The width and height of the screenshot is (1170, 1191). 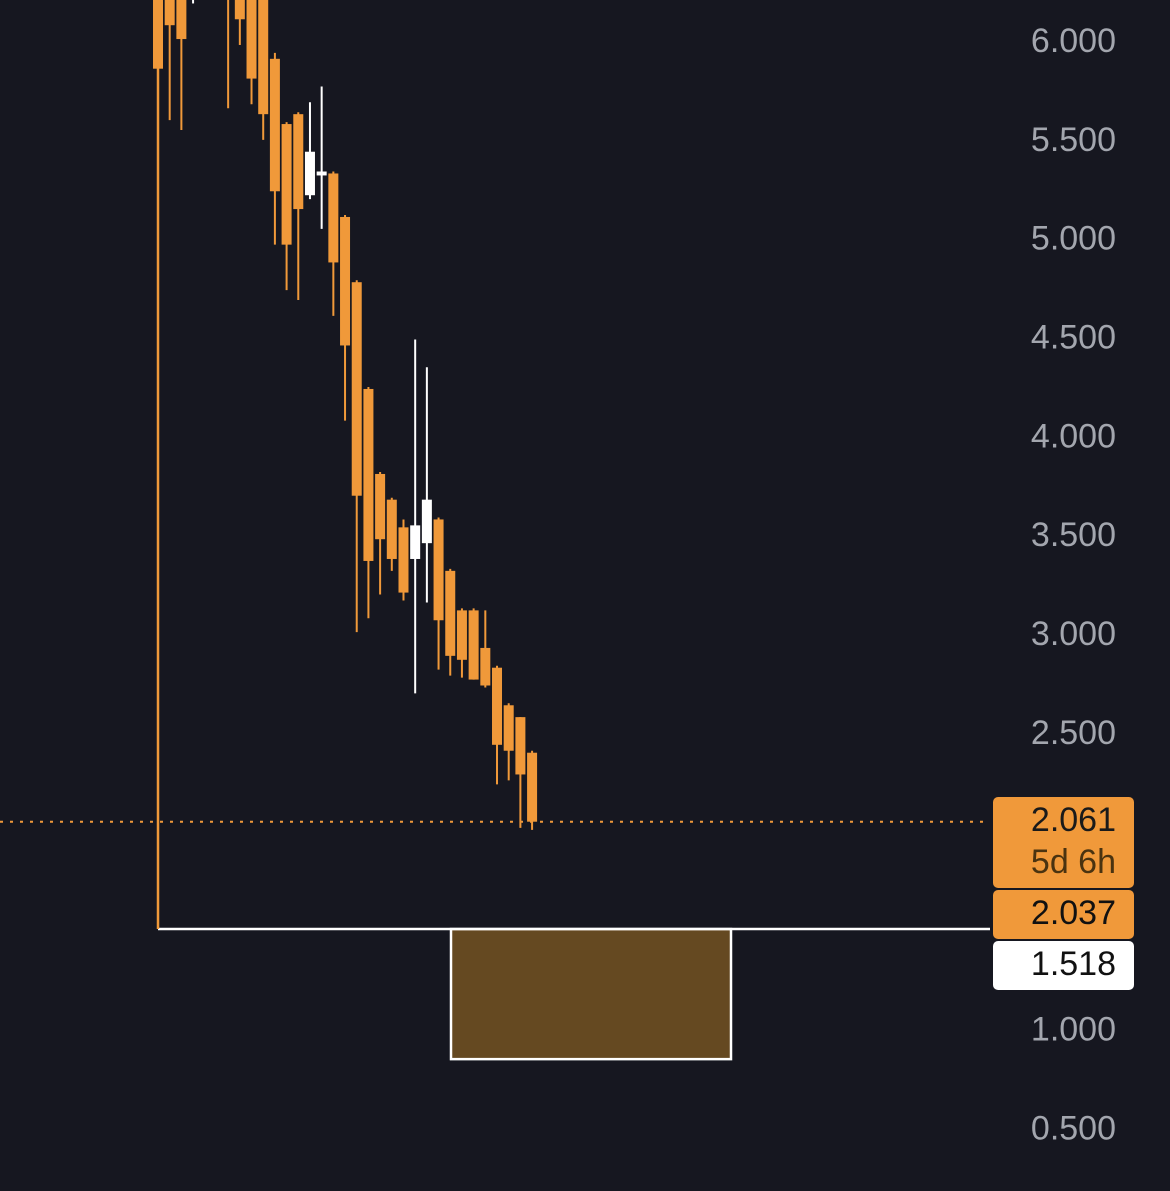 What do you see at coordinates (1073, 1029) in the screenshot?
I see `y-tick-label: 1.000` at bounding box center [1073, 1029].